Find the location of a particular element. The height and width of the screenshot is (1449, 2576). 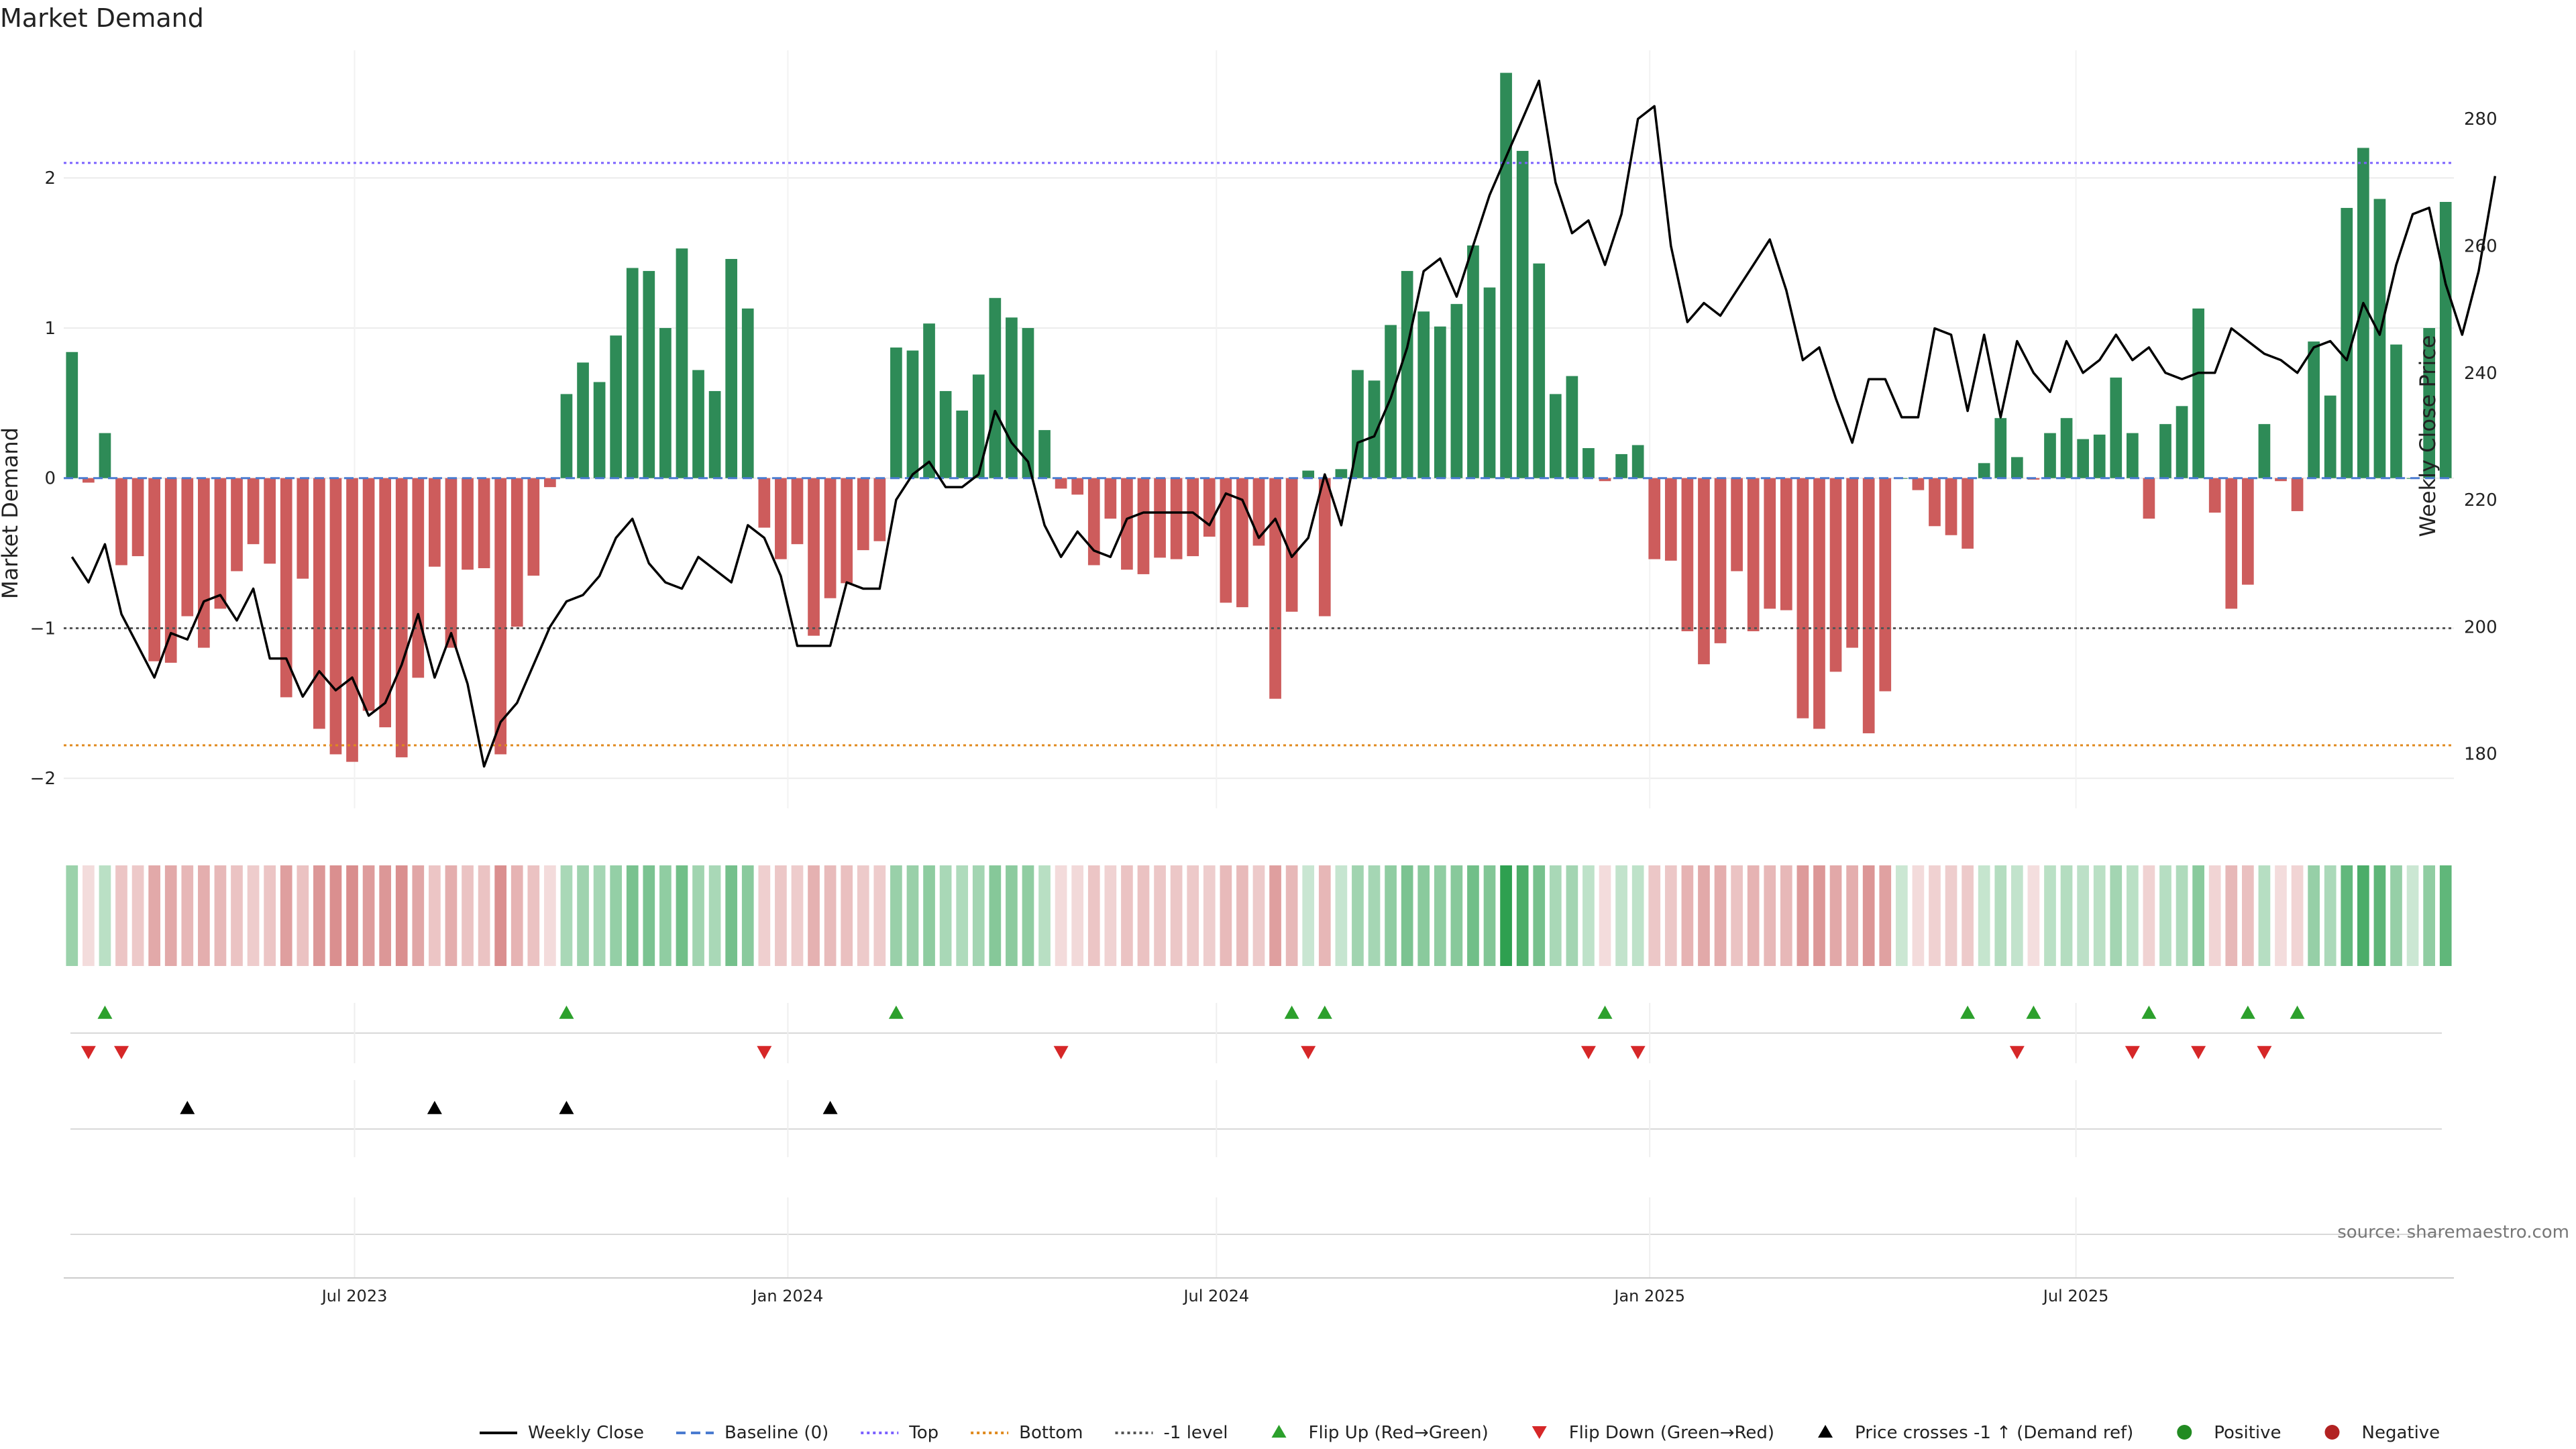

y-tick-label: −2 is located at coordinates (43, 779).